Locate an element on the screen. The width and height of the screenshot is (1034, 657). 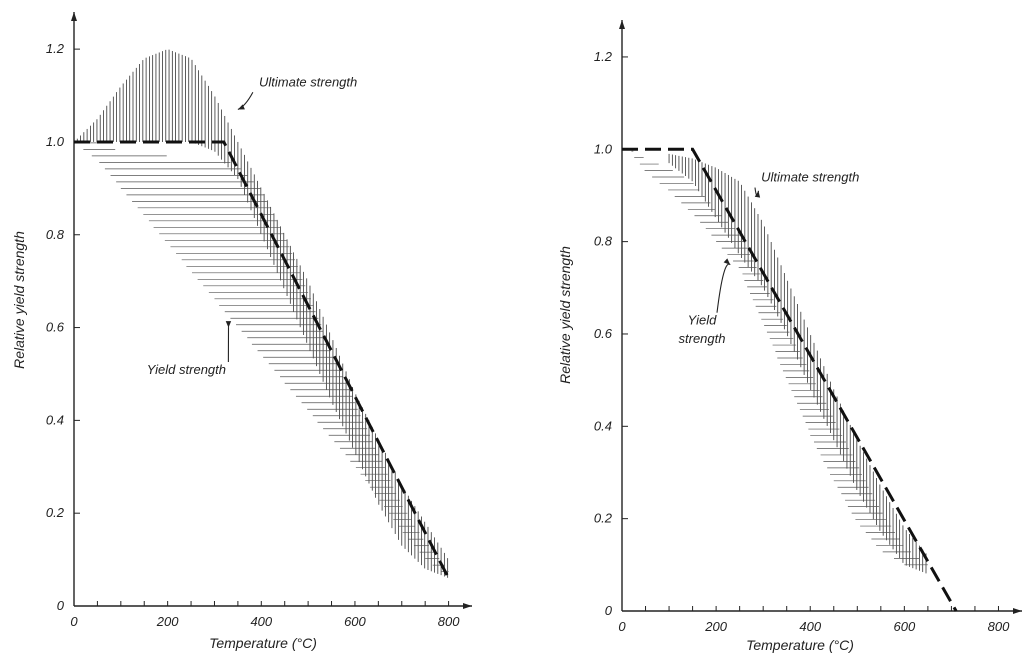
annotation-label: Yield is located at coordinates (702, 320).